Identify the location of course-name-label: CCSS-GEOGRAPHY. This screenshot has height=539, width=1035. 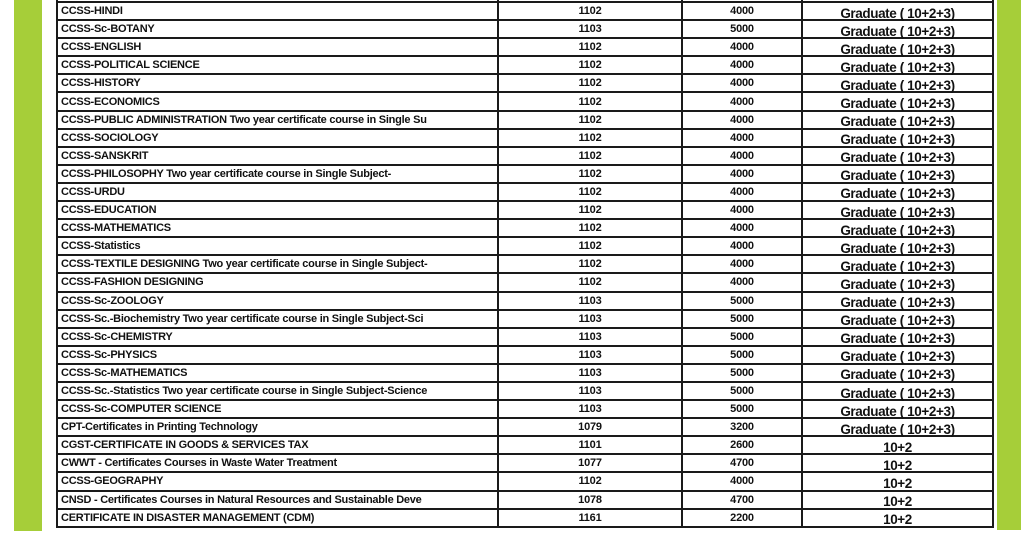
(112, 481).